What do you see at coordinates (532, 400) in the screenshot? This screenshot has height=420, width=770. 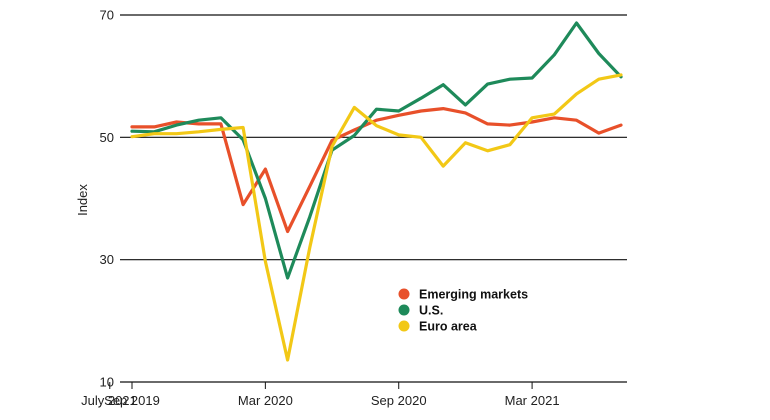 I see `x-tick-label: Mar 2021` at bounding box center [532, 400].